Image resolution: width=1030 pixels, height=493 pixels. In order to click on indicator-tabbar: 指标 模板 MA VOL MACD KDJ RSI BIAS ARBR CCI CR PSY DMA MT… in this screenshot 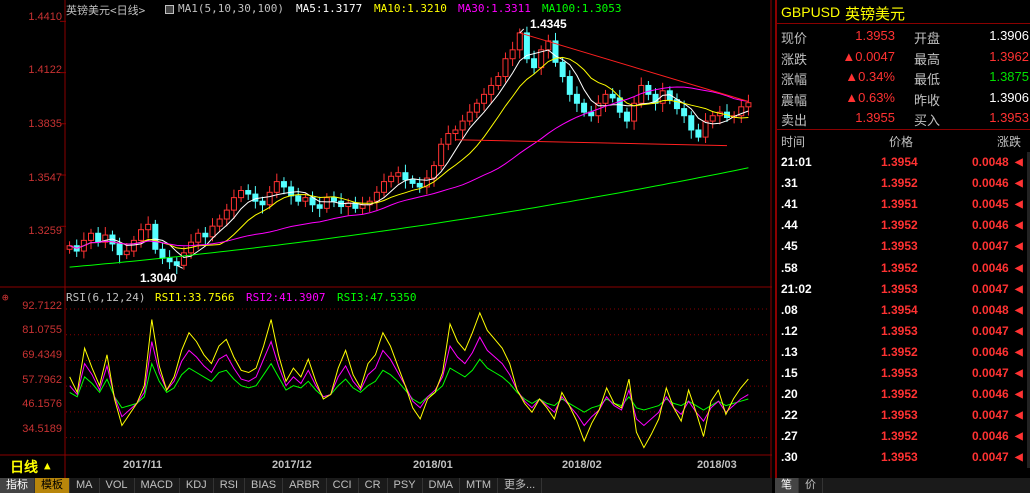, I will do `click(386, 485)`.